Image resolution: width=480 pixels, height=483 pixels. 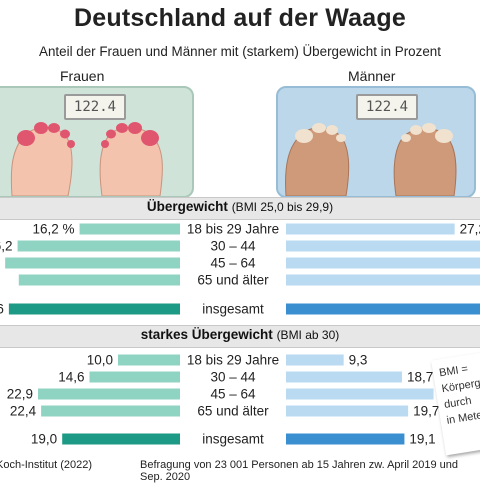 I want to click on data-label-men: 19,7, so click(x=426, y=411).